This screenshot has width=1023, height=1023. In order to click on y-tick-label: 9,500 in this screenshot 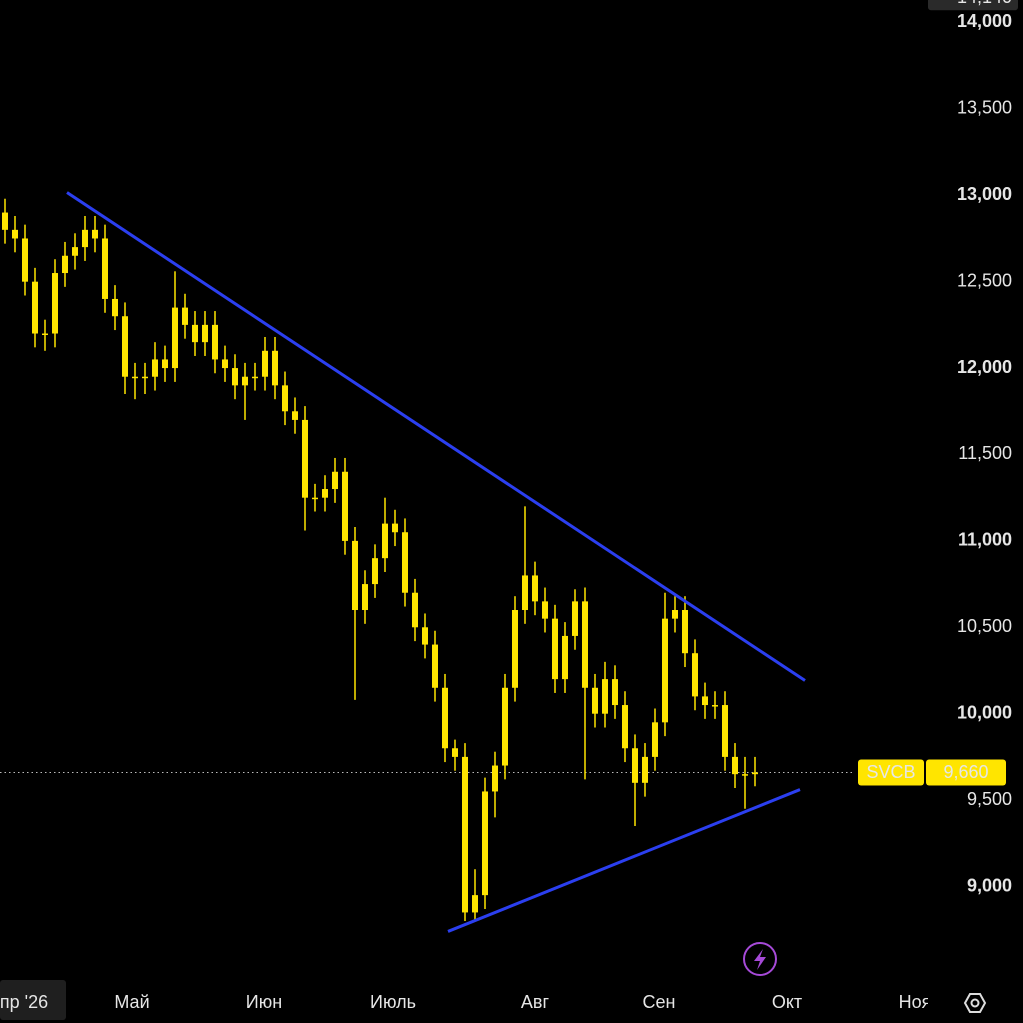, I will do `click(989, 799)`.